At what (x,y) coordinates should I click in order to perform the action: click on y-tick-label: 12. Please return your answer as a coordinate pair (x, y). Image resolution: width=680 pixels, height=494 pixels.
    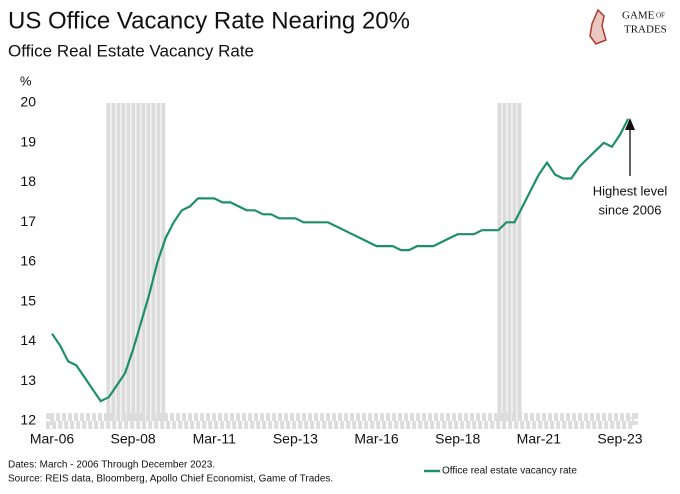
    Looking at the image, I should click on (28, 420).